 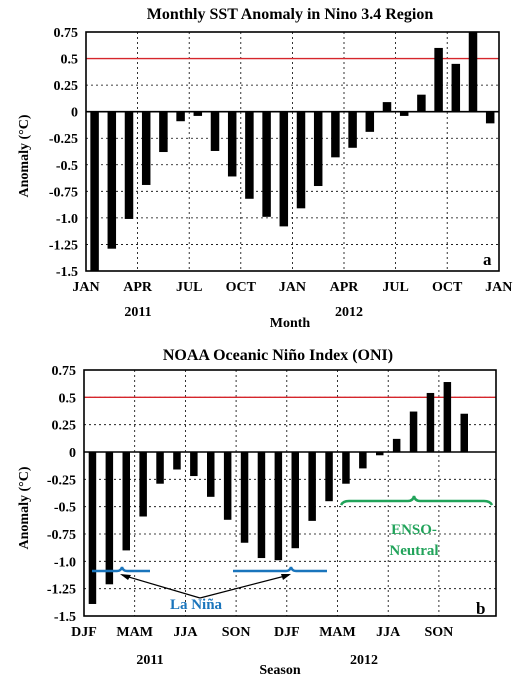 I want to click on xtick-label-b-1: MAM, so click(x=134, y=632).